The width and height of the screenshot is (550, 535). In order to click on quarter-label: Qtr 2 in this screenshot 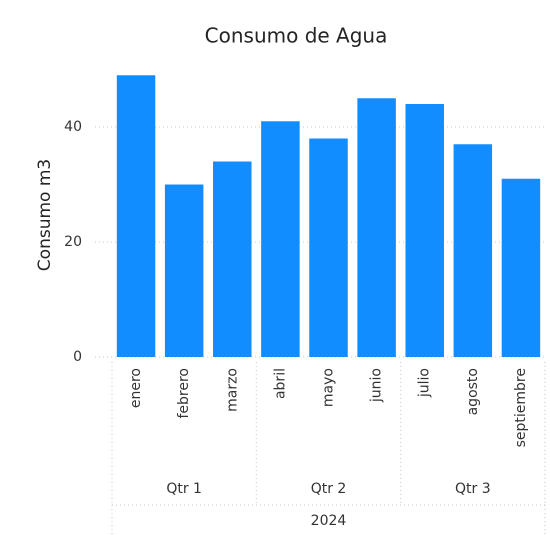, I will do `click(329, 489)`.